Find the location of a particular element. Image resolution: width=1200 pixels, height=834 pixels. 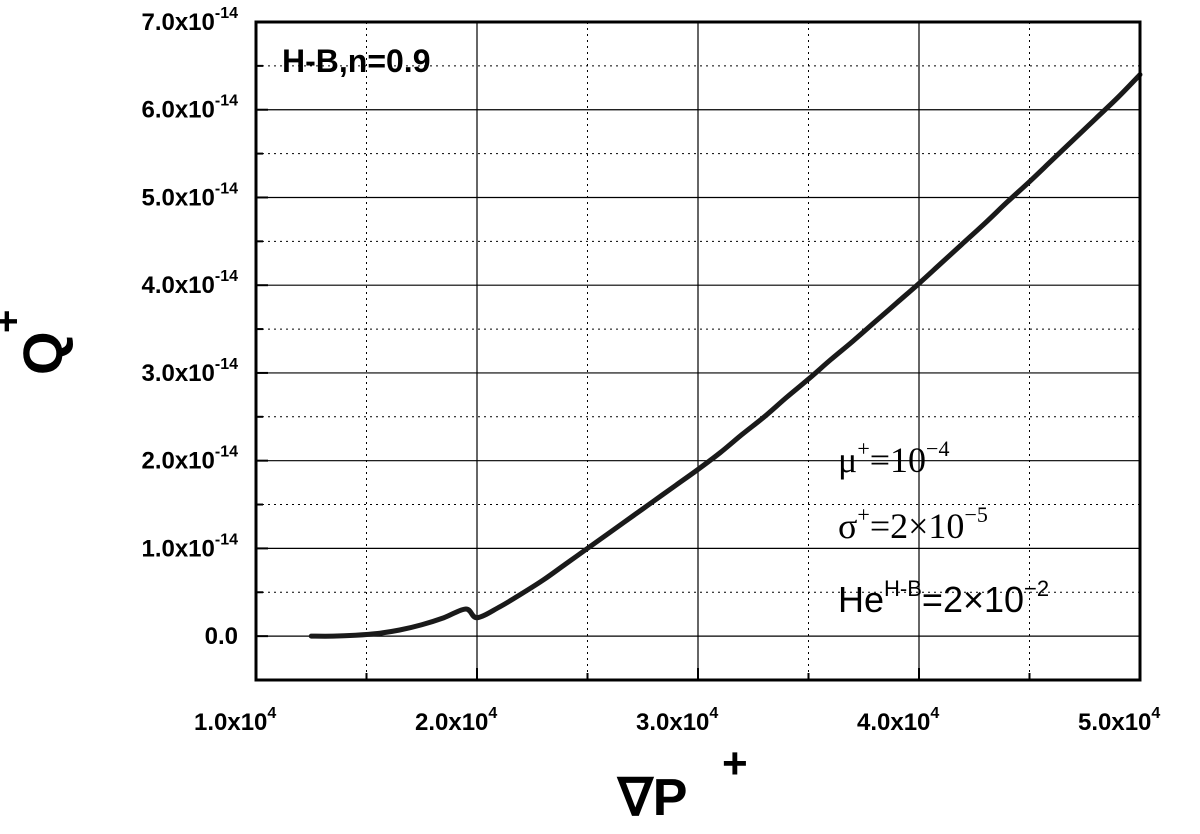

parameter-annotation: HeH-B=2×10−2 is located at coordinates (943, 598).